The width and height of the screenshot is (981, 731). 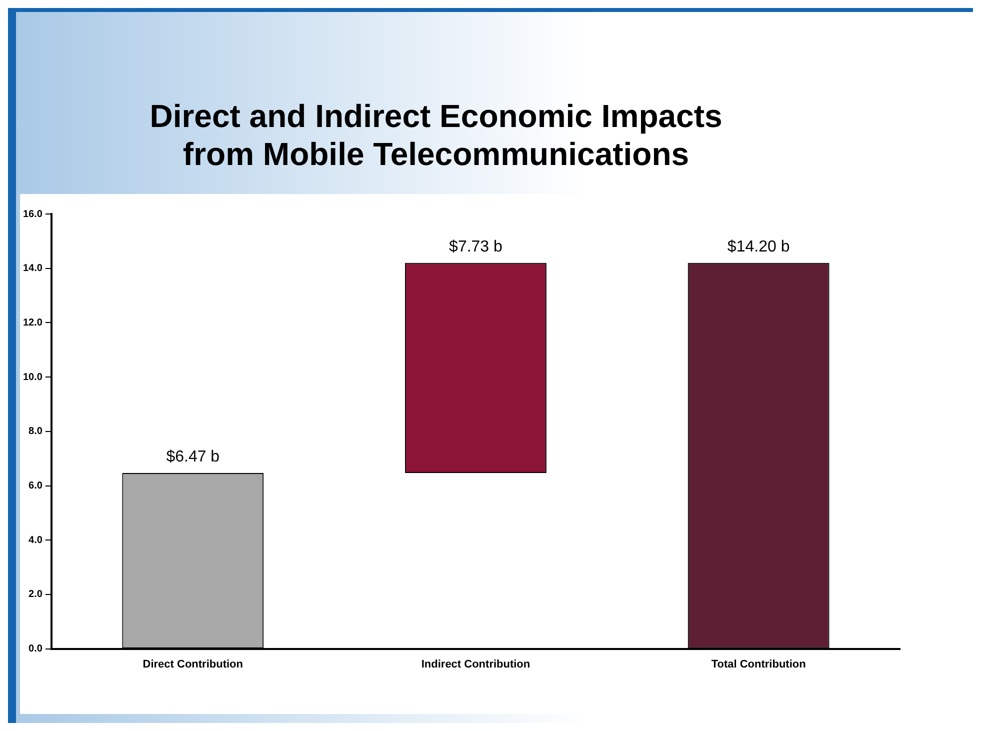 What do you see at coordinates (35, 540) in the screenshot?
I see `y-tick-label: 4.0` at bounding box center [35, 540].